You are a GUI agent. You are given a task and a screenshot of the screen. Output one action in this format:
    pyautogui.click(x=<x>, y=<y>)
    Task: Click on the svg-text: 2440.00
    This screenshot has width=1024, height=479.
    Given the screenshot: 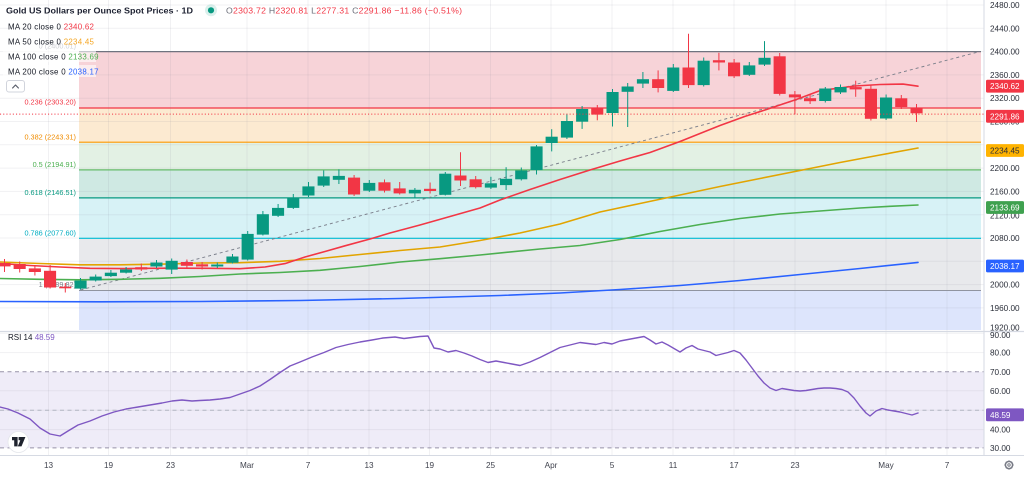 What is the action you would take?
    pyautogui.click(x=1005, y=28)
    